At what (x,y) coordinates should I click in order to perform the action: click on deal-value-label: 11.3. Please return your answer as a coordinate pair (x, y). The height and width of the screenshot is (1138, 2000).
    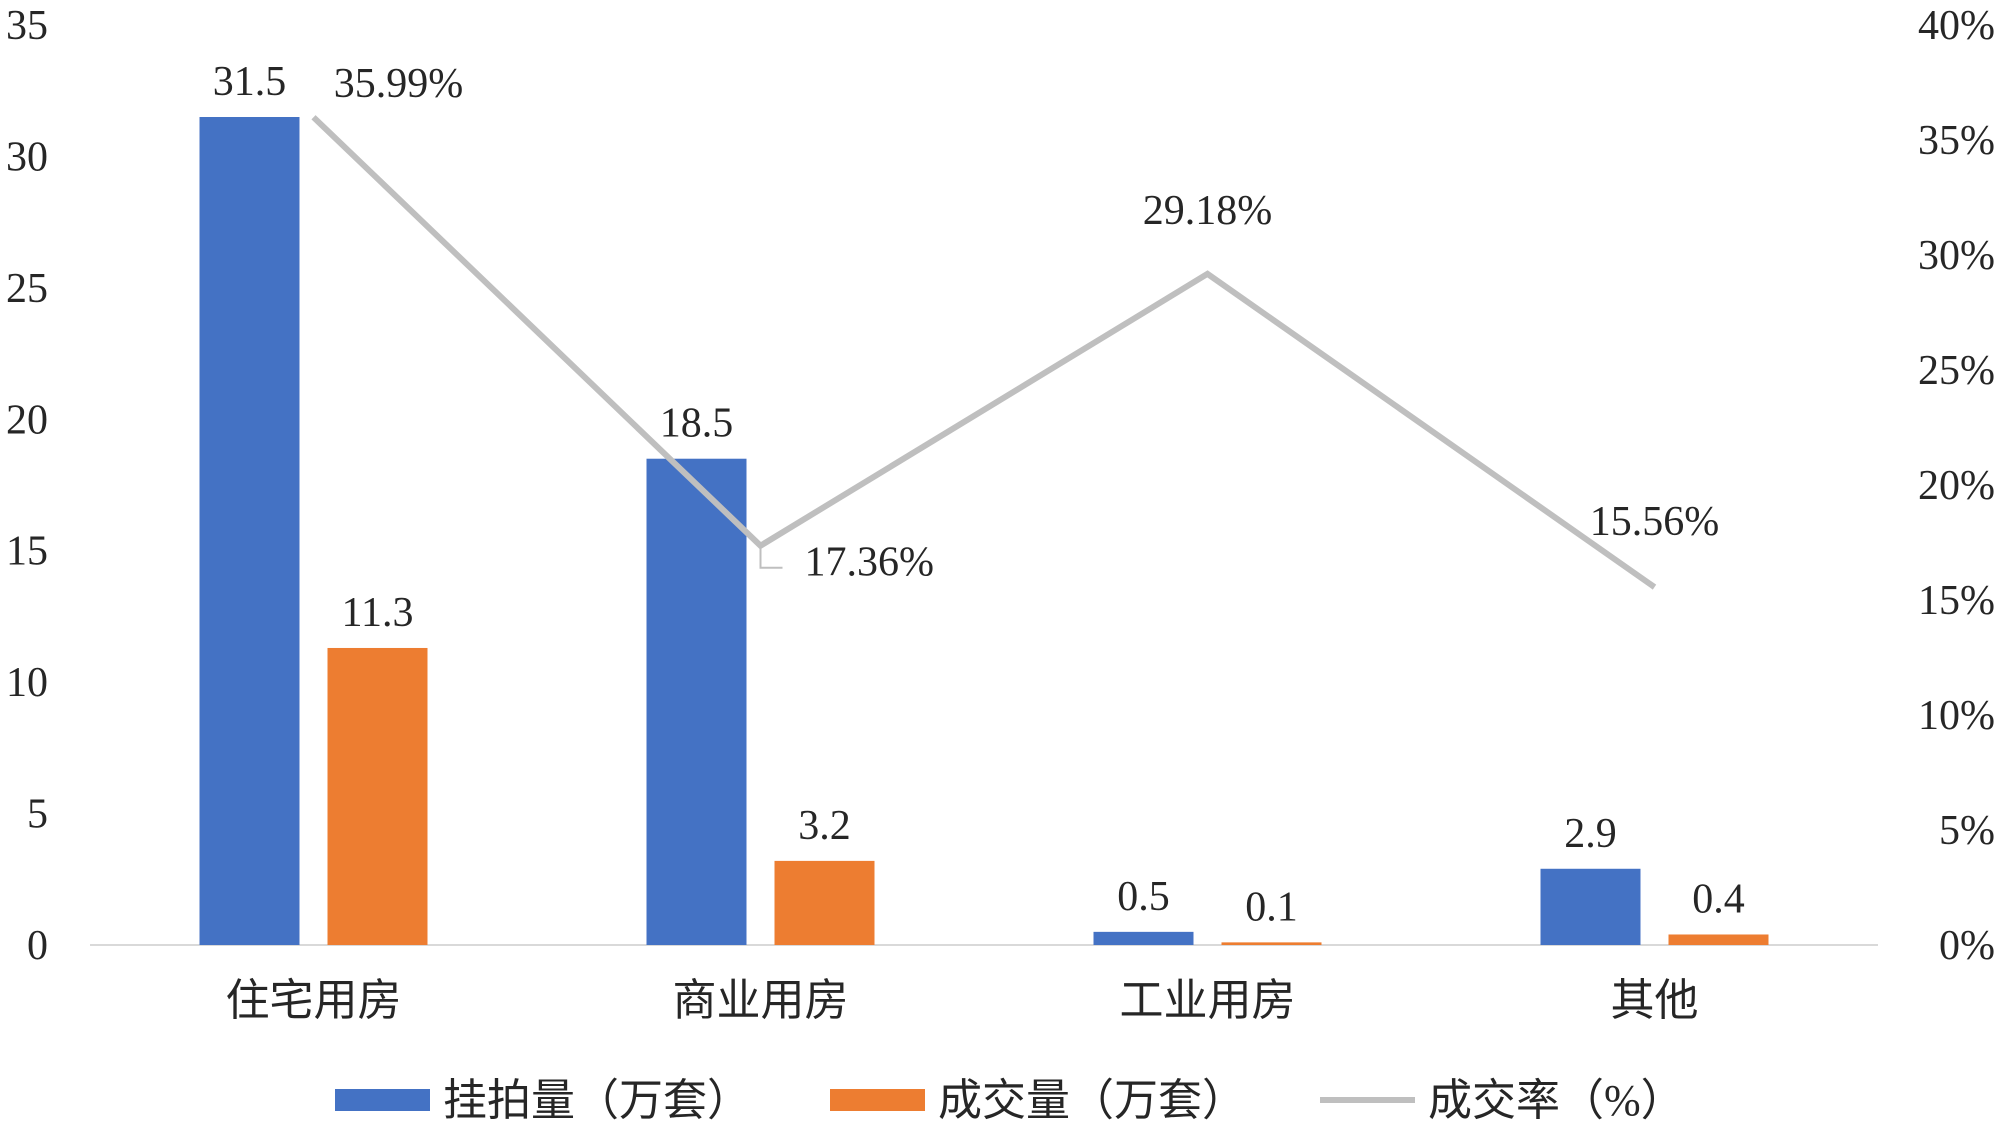
    Looking at the image, I should click on (378, 613).